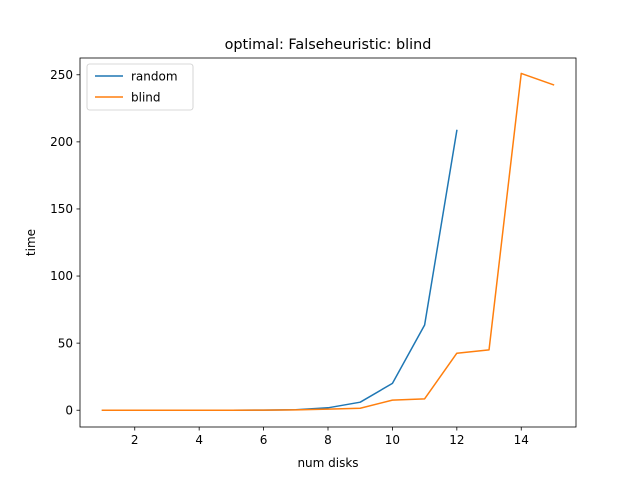  What do you see at coordinates (31, 242) in the screenshot?
I see `y-axis-label: time` at bounding box center [31, 242].